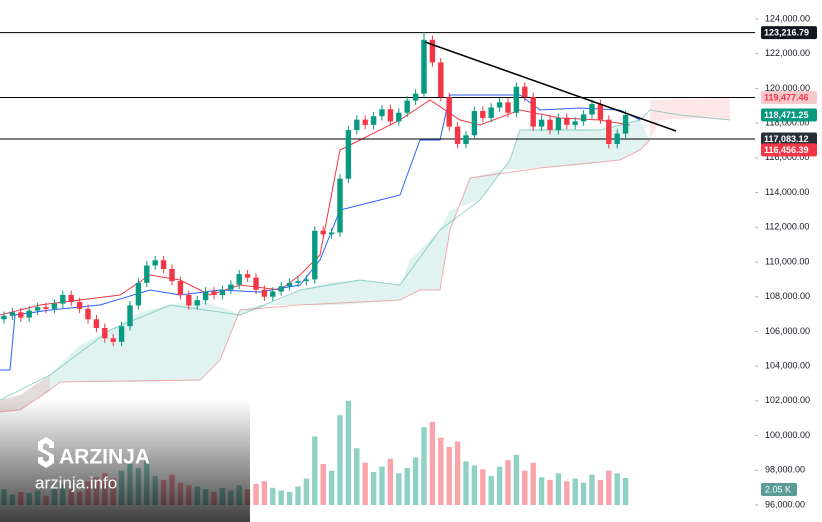  Describe the element at coordinates (786, 32) in the screenshot. I see `price-label: 123,216.79` at that location.